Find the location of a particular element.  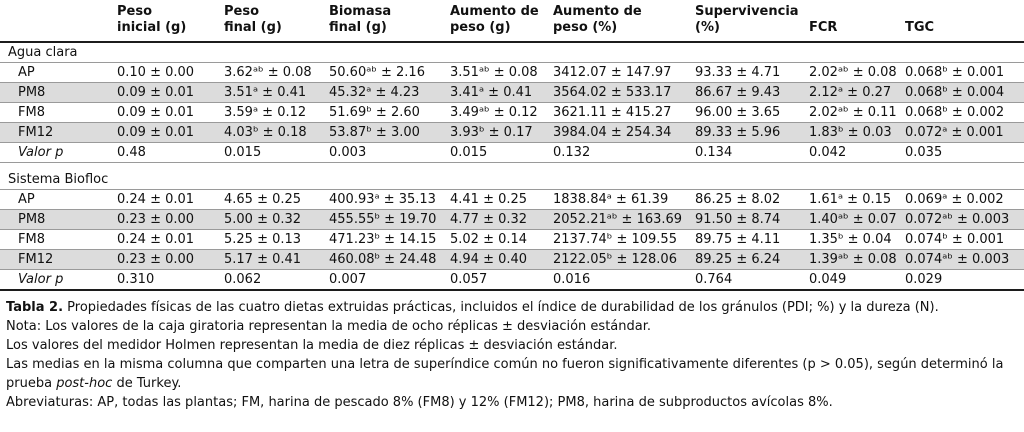

table-cell: 2.12ᵃ ± 0.27 is located at coordinates (855, 92).